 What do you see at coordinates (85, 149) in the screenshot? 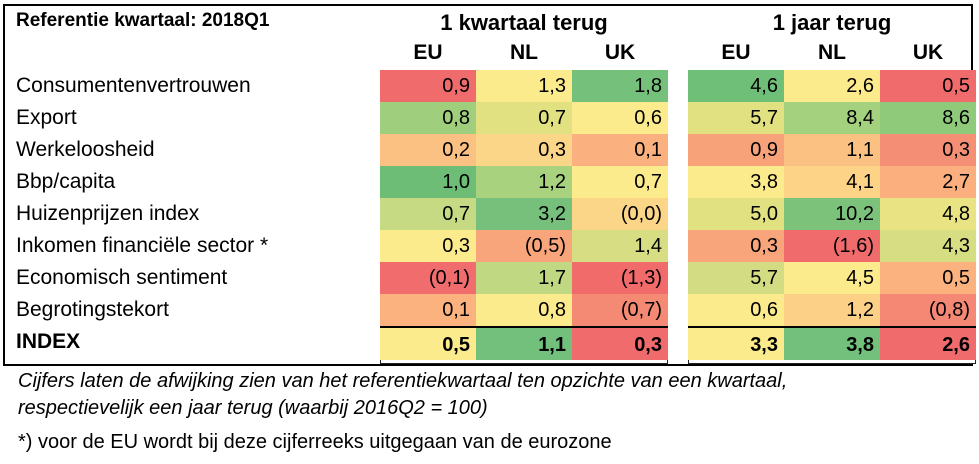
I see `row-label: Werkeloosheid` at bounding box center [85, 149].